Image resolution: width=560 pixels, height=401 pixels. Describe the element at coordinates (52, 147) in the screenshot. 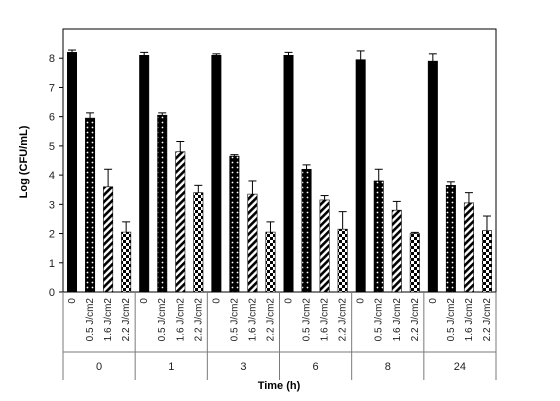

I see `y-tick-label: 5` at that location.